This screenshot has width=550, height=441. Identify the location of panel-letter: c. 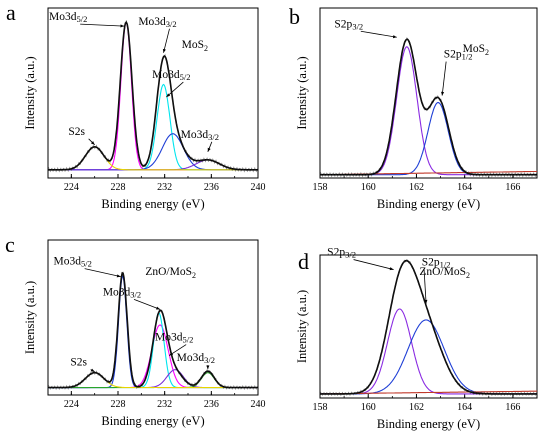
(10, 244).